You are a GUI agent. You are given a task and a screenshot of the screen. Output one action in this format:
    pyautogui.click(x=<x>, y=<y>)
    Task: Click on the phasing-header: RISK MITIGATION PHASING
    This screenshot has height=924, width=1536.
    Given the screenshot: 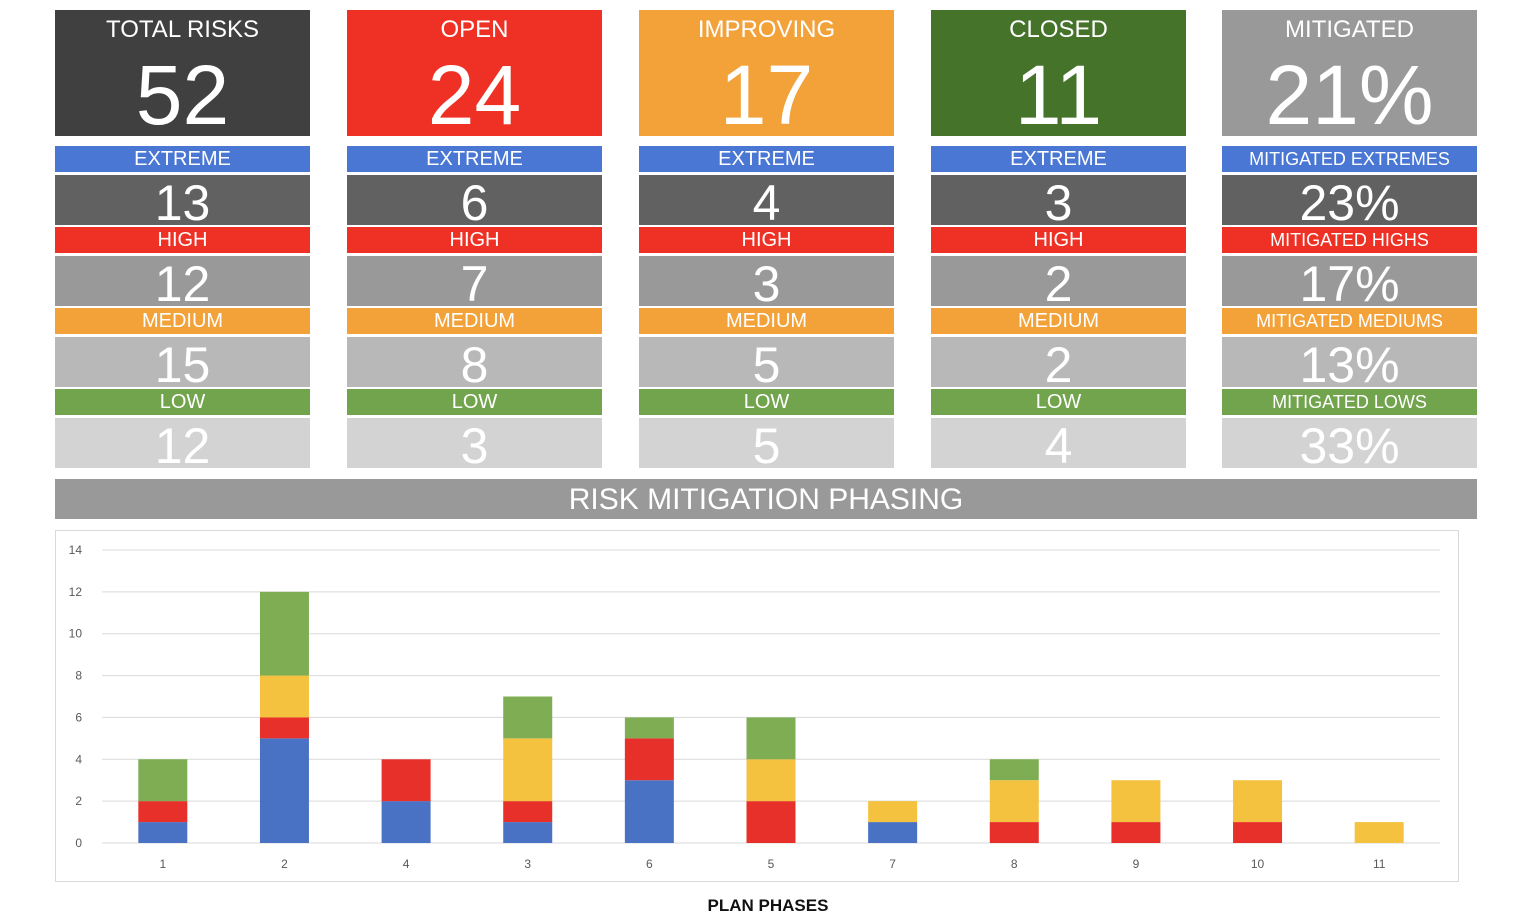 What is the action you would take?
    pyautogui.click(x=766, y=499)
    